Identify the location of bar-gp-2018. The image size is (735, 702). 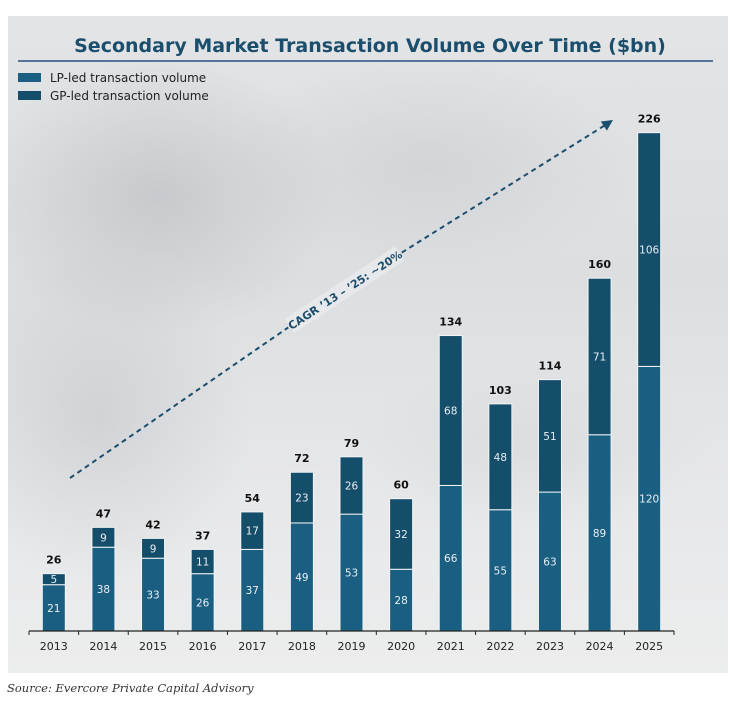
(301, 497).